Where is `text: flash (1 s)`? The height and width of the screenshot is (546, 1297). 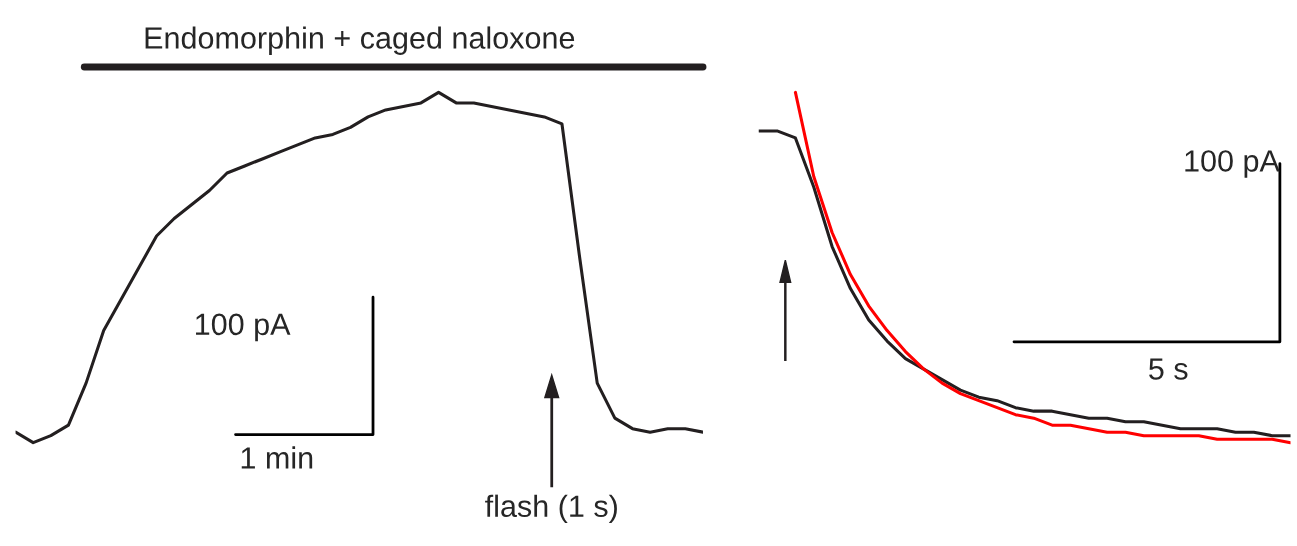 text: flash (1 s) is located at coordinates (551, 509).